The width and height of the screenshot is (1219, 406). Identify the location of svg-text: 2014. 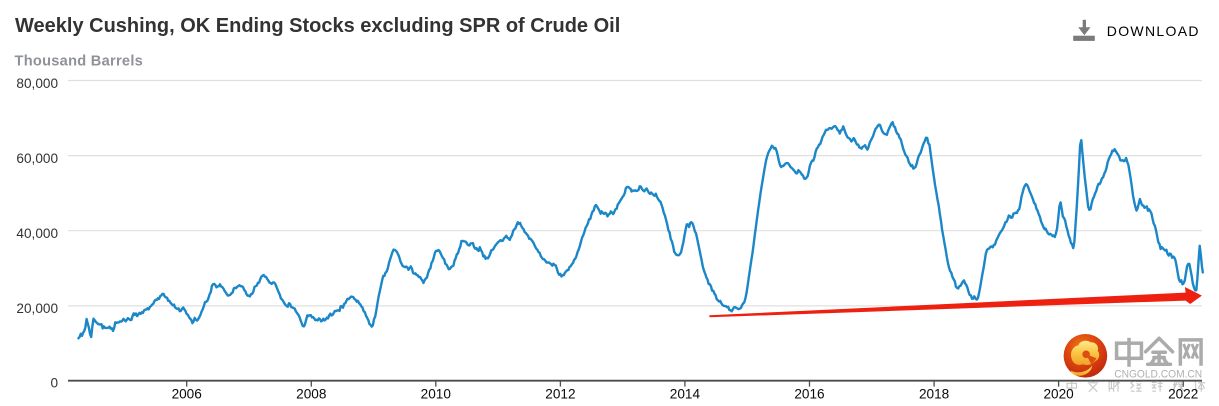
(685, 394).